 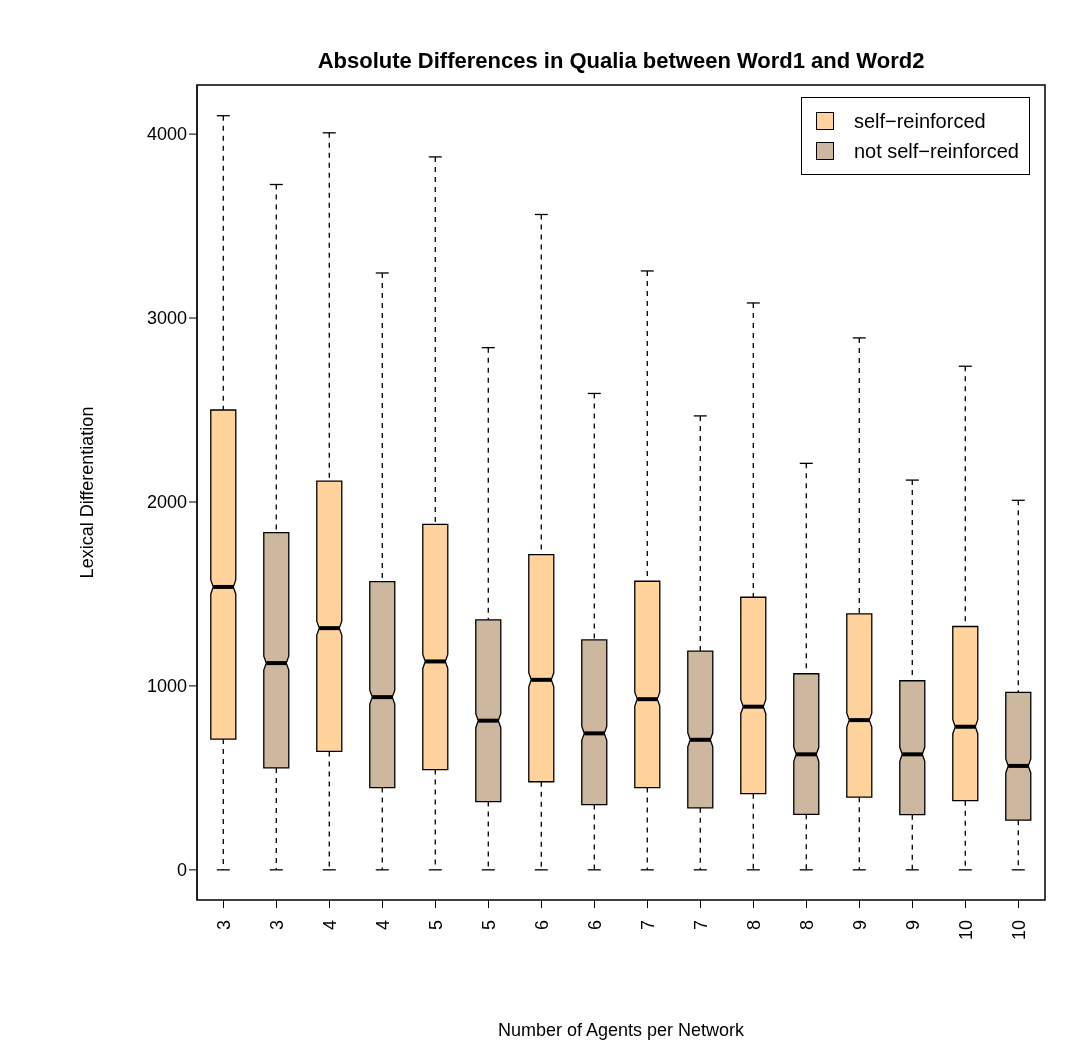 I want to click on y-tick-label: 2000, so click(x=166, y=502).